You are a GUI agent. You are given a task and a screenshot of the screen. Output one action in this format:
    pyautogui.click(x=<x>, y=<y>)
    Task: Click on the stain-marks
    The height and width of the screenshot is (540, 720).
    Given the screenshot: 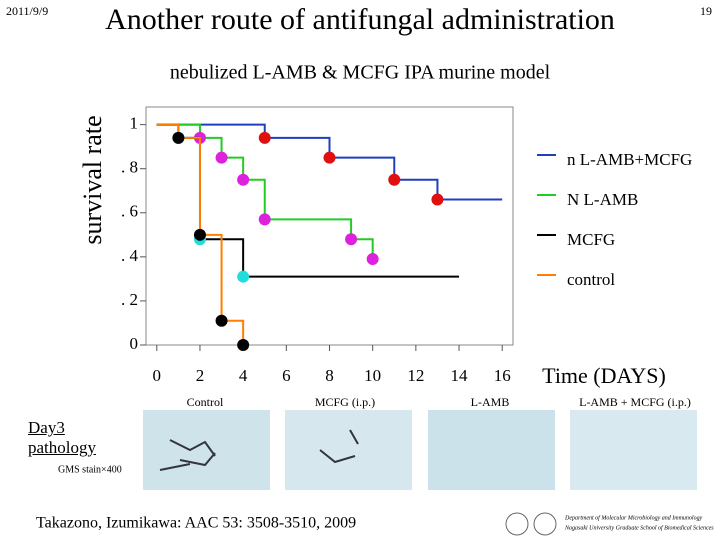 What is the action you would take?
    pyautogui.click(x=259, y=450)
    